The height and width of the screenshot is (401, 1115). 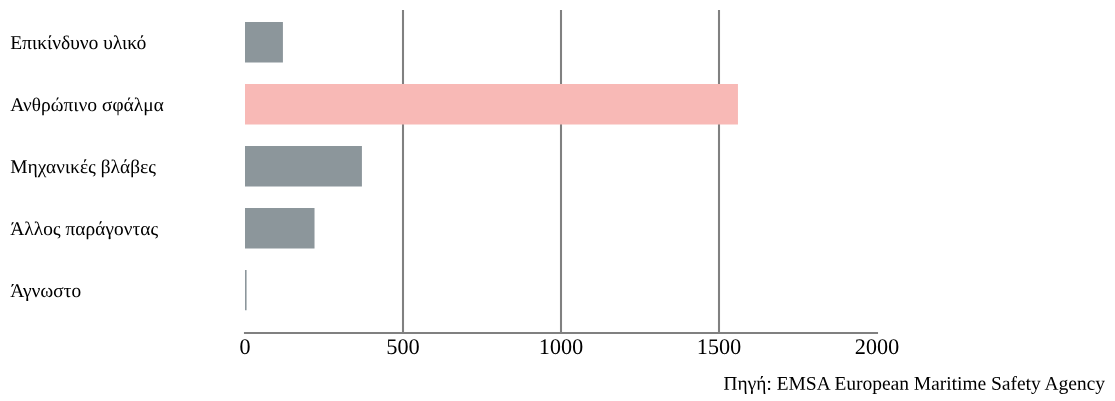 I want to click on y-tick-label: Άγνωστο, so click(x=45, y=293).